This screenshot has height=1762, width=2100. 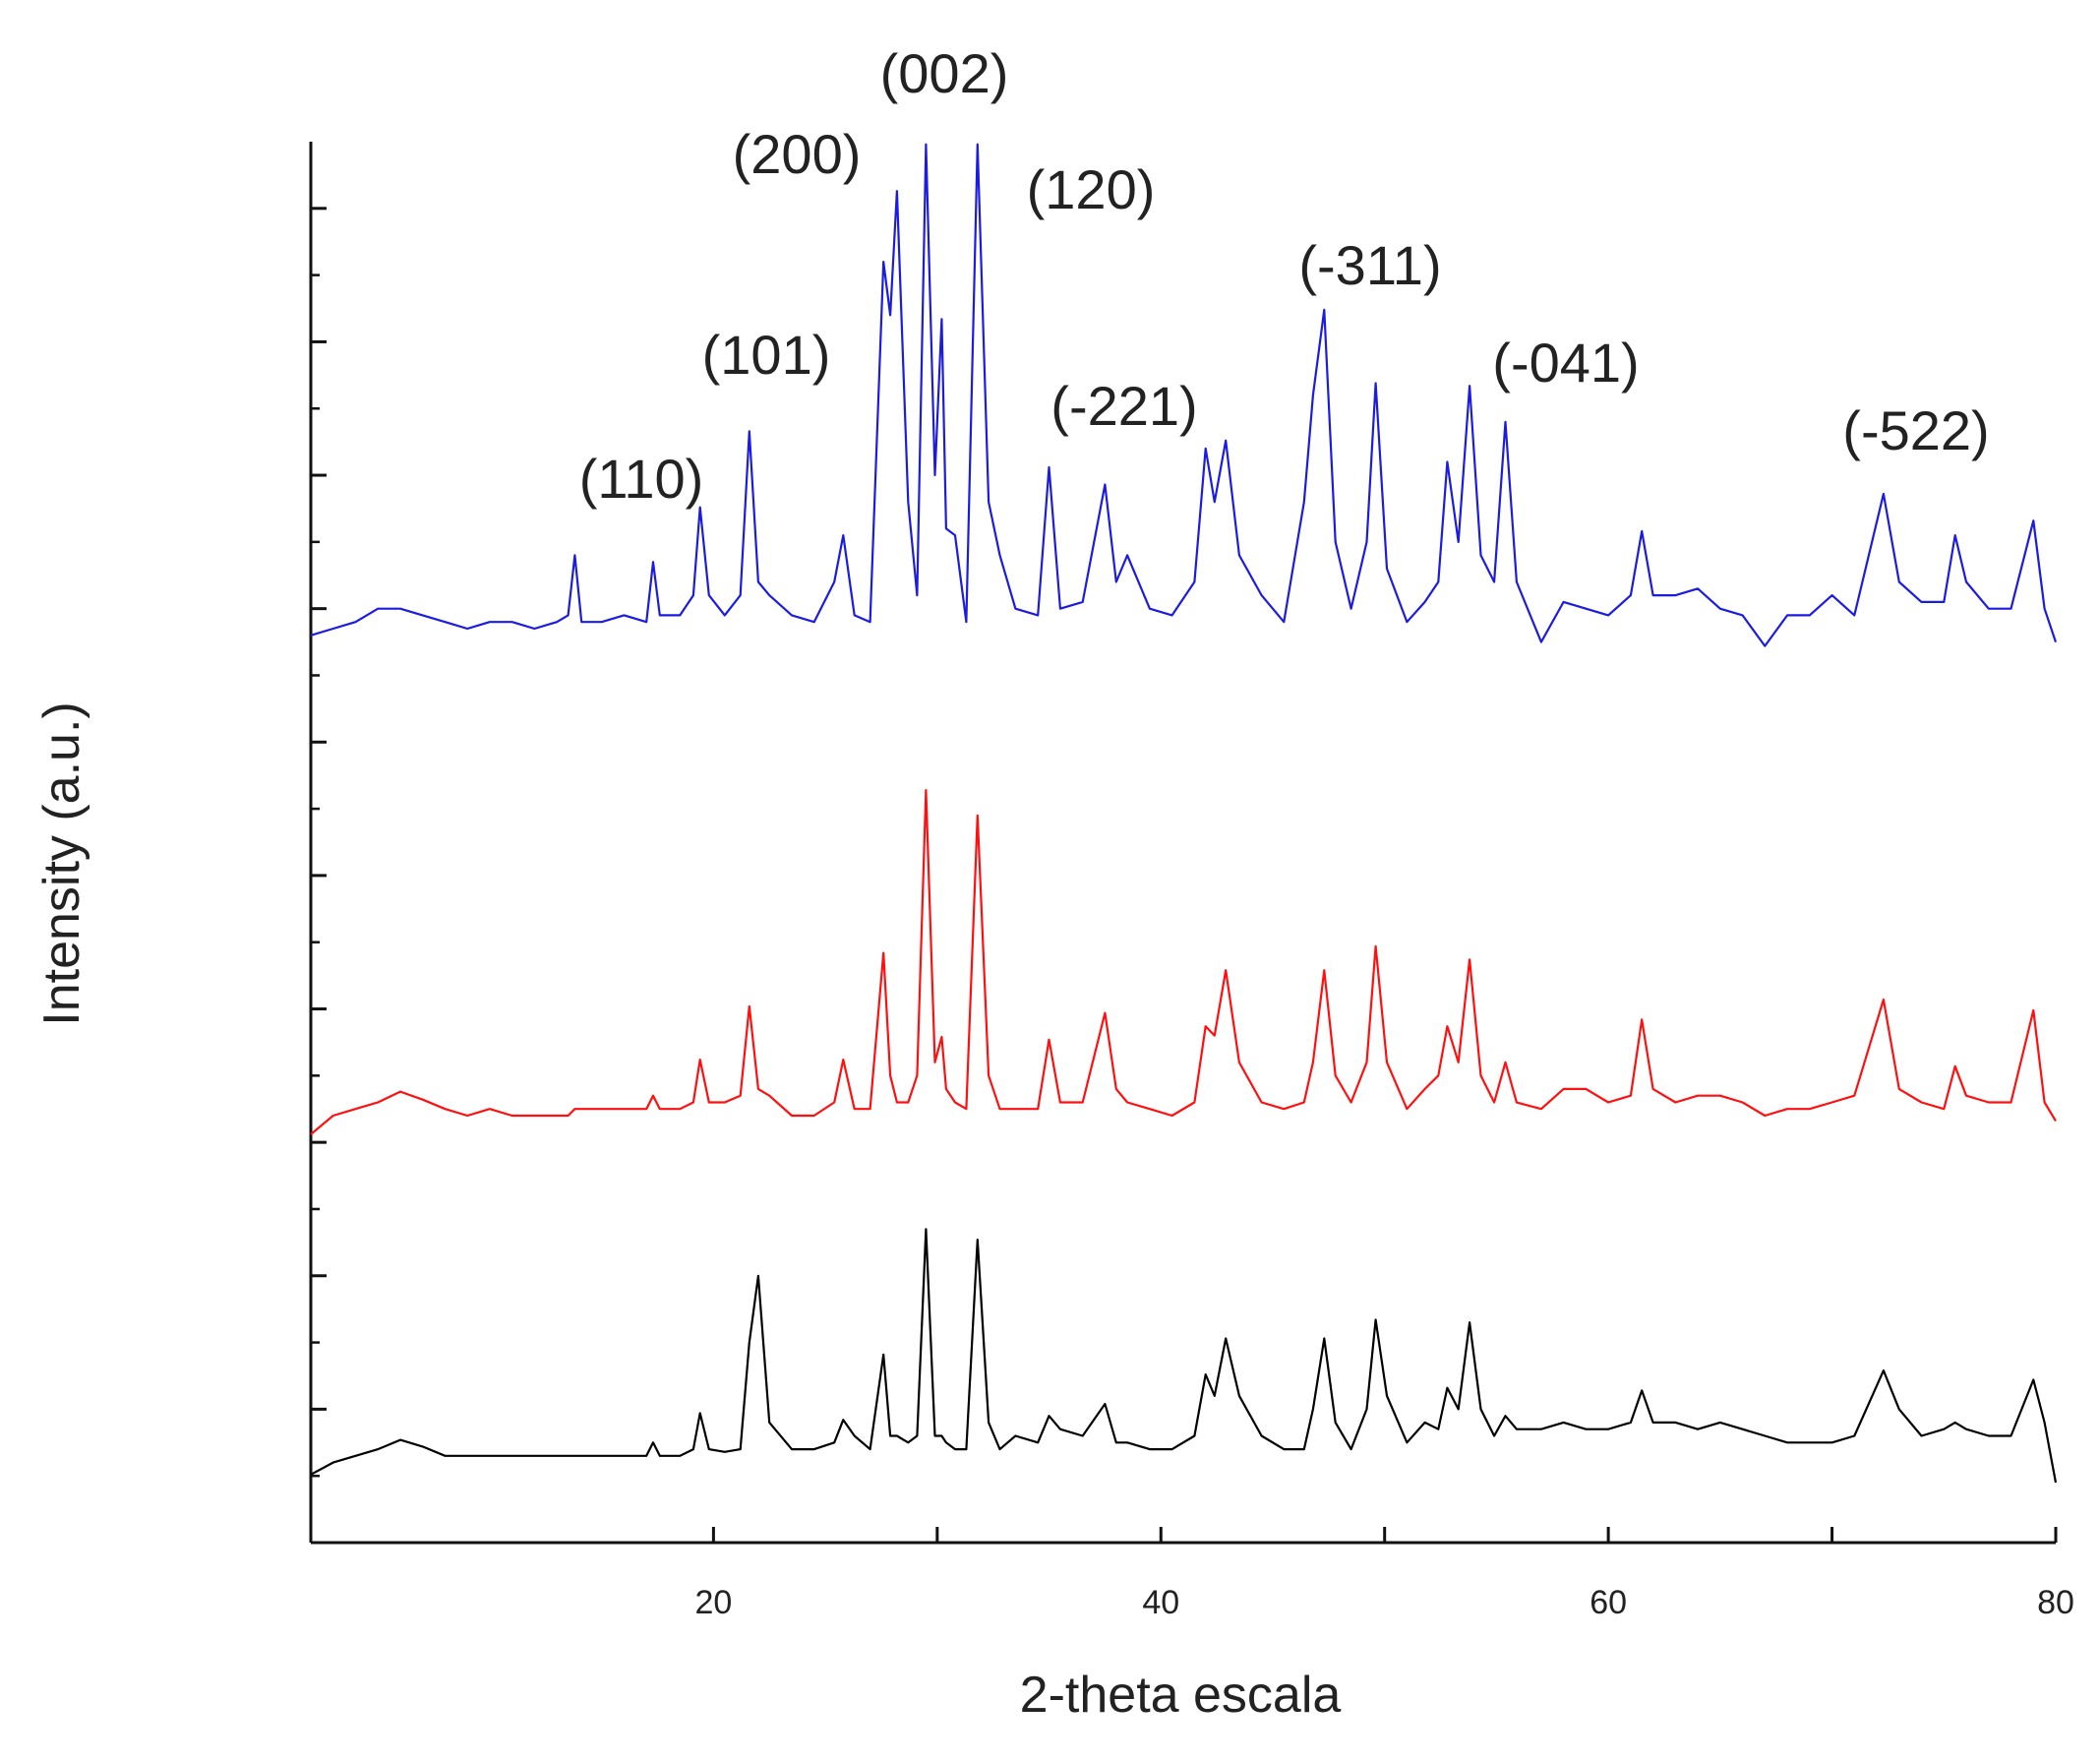 What do you see at coordinates (1369, 265) in the screenshot?
I see `peak-annotation: (-311)` at bounding box center [1369, 265].